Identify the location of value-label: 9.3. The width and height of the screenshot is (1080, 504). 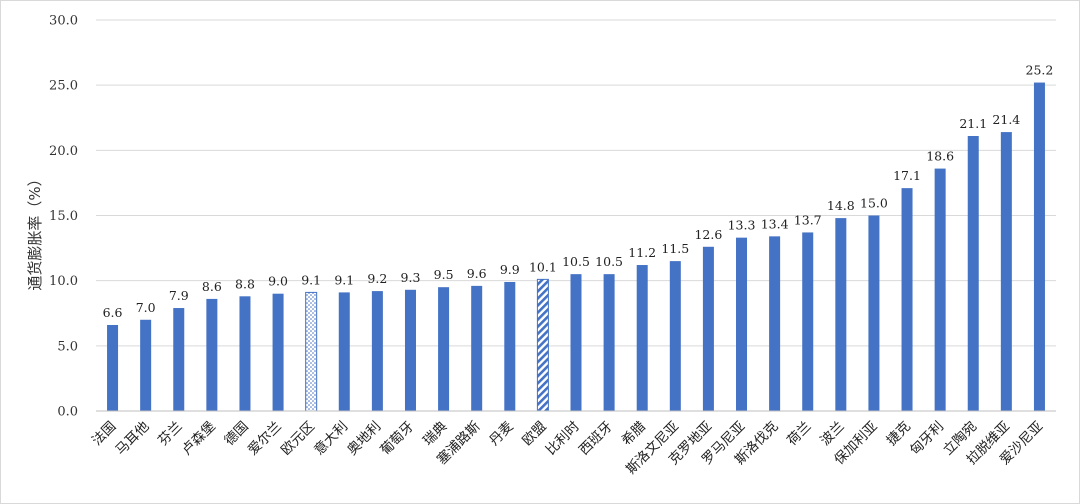
(411, 277).